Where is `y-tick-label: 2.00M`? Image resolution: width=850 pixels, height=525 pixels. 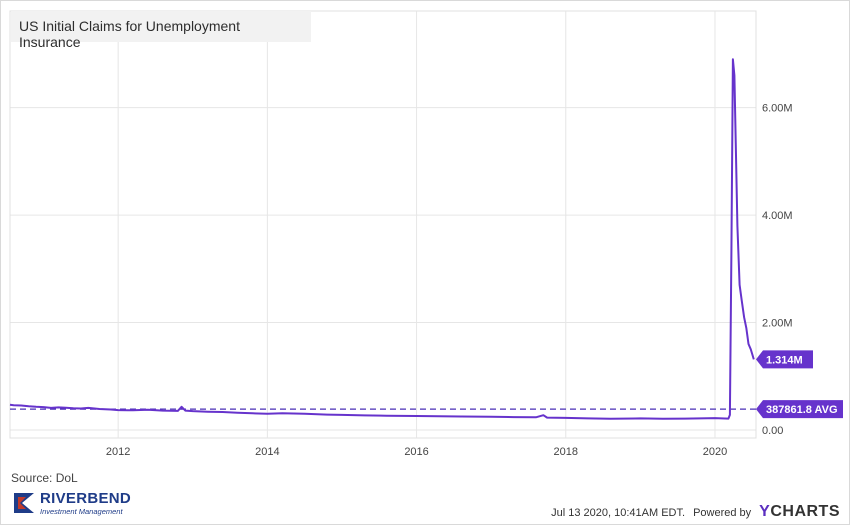 y-tick-label: 2.00M is located at coordinates (777, 324).